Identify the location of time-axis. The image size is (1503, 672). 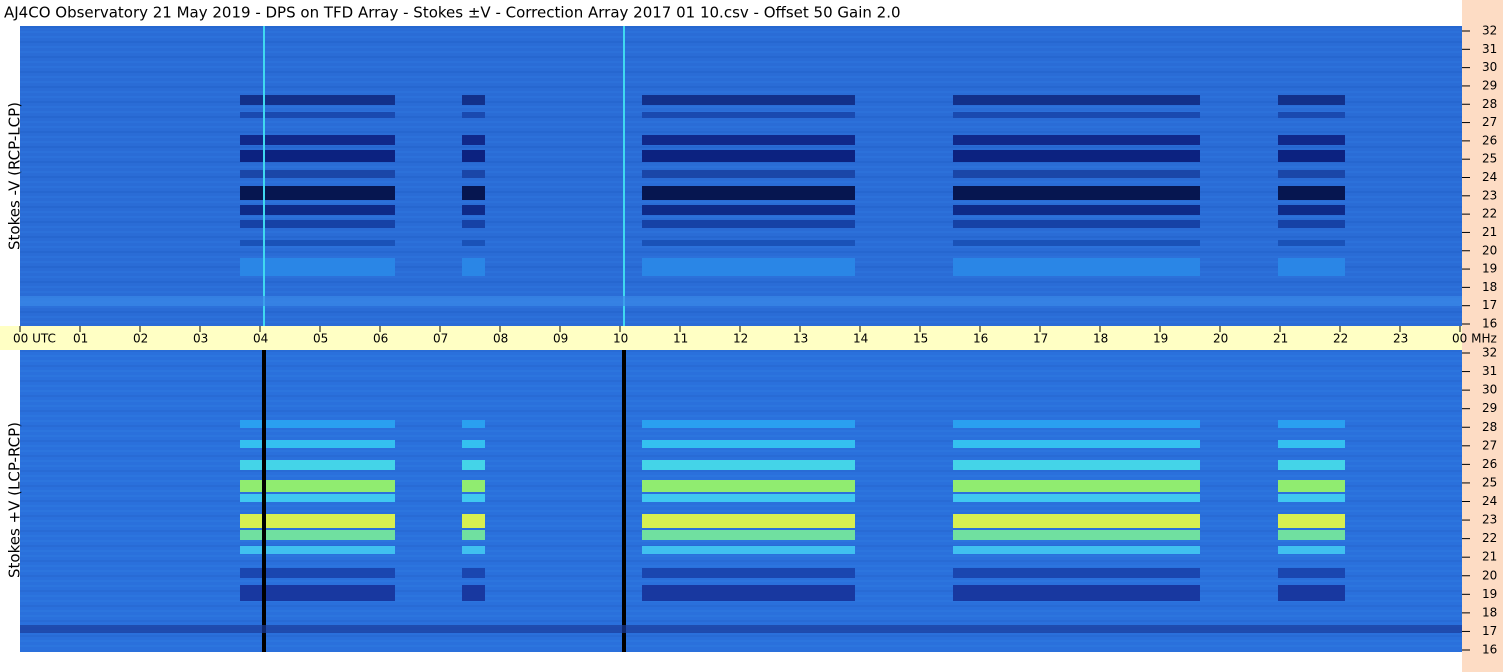
(731, 338).